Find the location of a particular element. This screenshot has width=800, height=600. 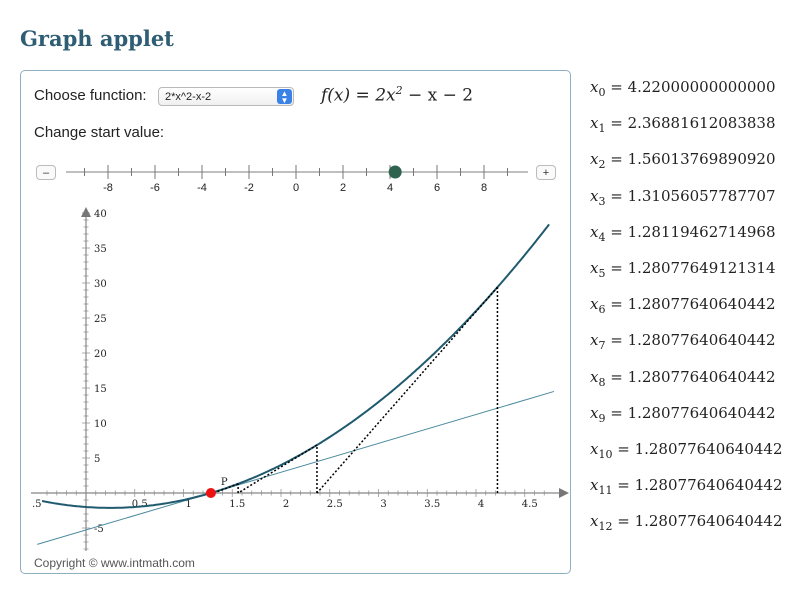

x-tick-label: 2 is located at coordinates (286, 504).